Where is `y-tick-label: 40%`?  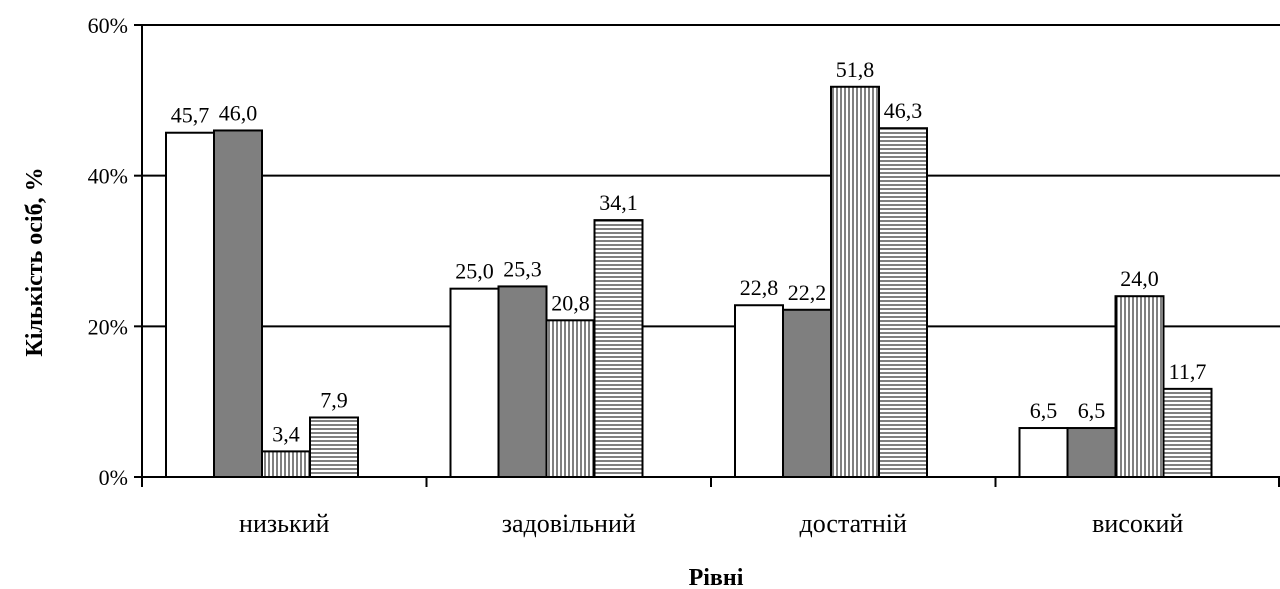 y-tick-label: 40% is located at coordinates (108, 176).